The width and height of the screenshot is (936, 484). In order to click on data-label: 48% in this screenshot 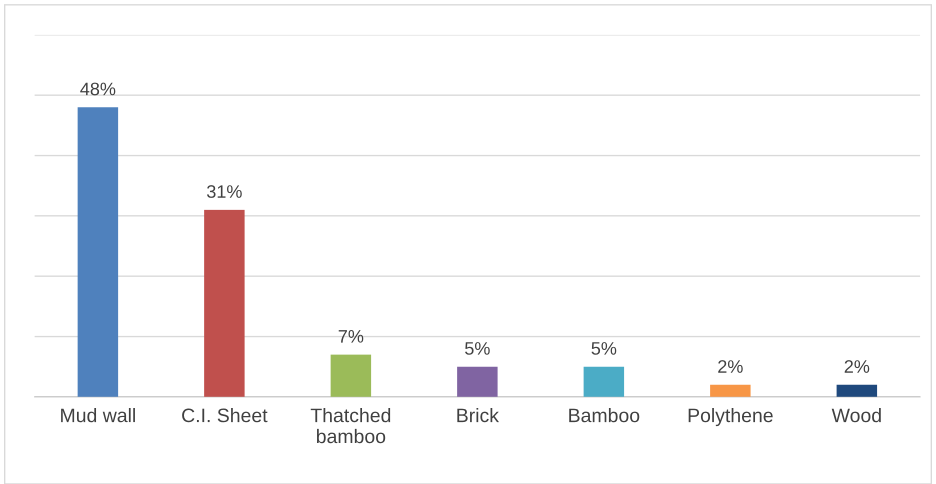, I will do `click(98, 89)`.